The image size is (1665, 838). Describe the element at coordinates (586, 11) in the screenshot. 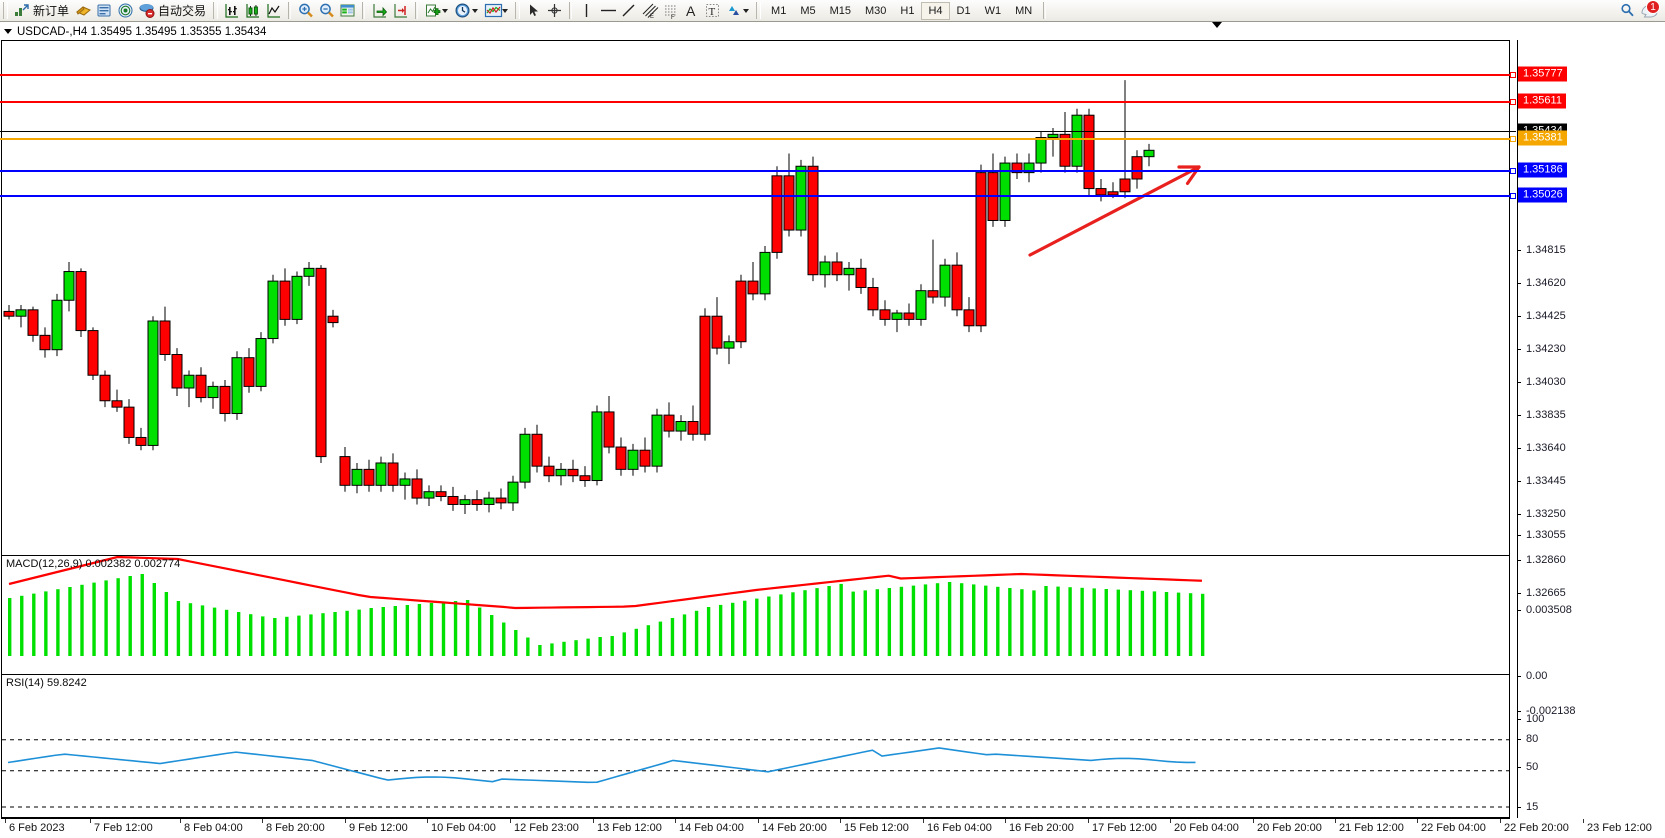

I see `vertical-line-button` at that location.